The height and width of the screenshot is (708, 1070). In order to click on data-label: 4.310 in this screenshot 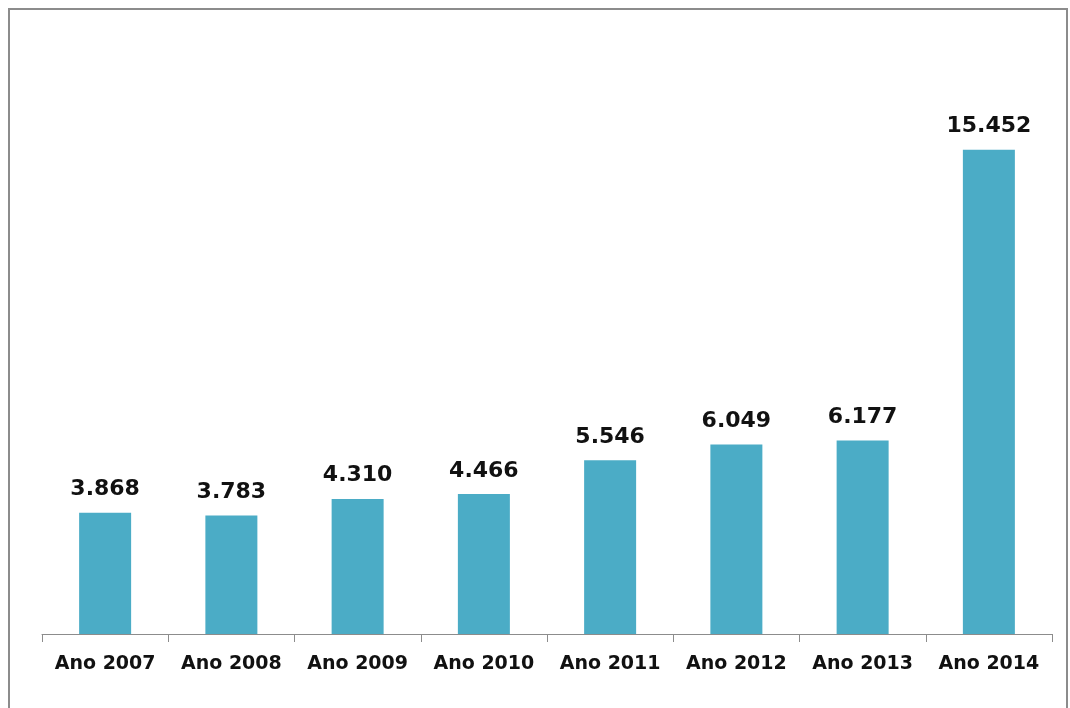, I will do `click(357, 474)`.